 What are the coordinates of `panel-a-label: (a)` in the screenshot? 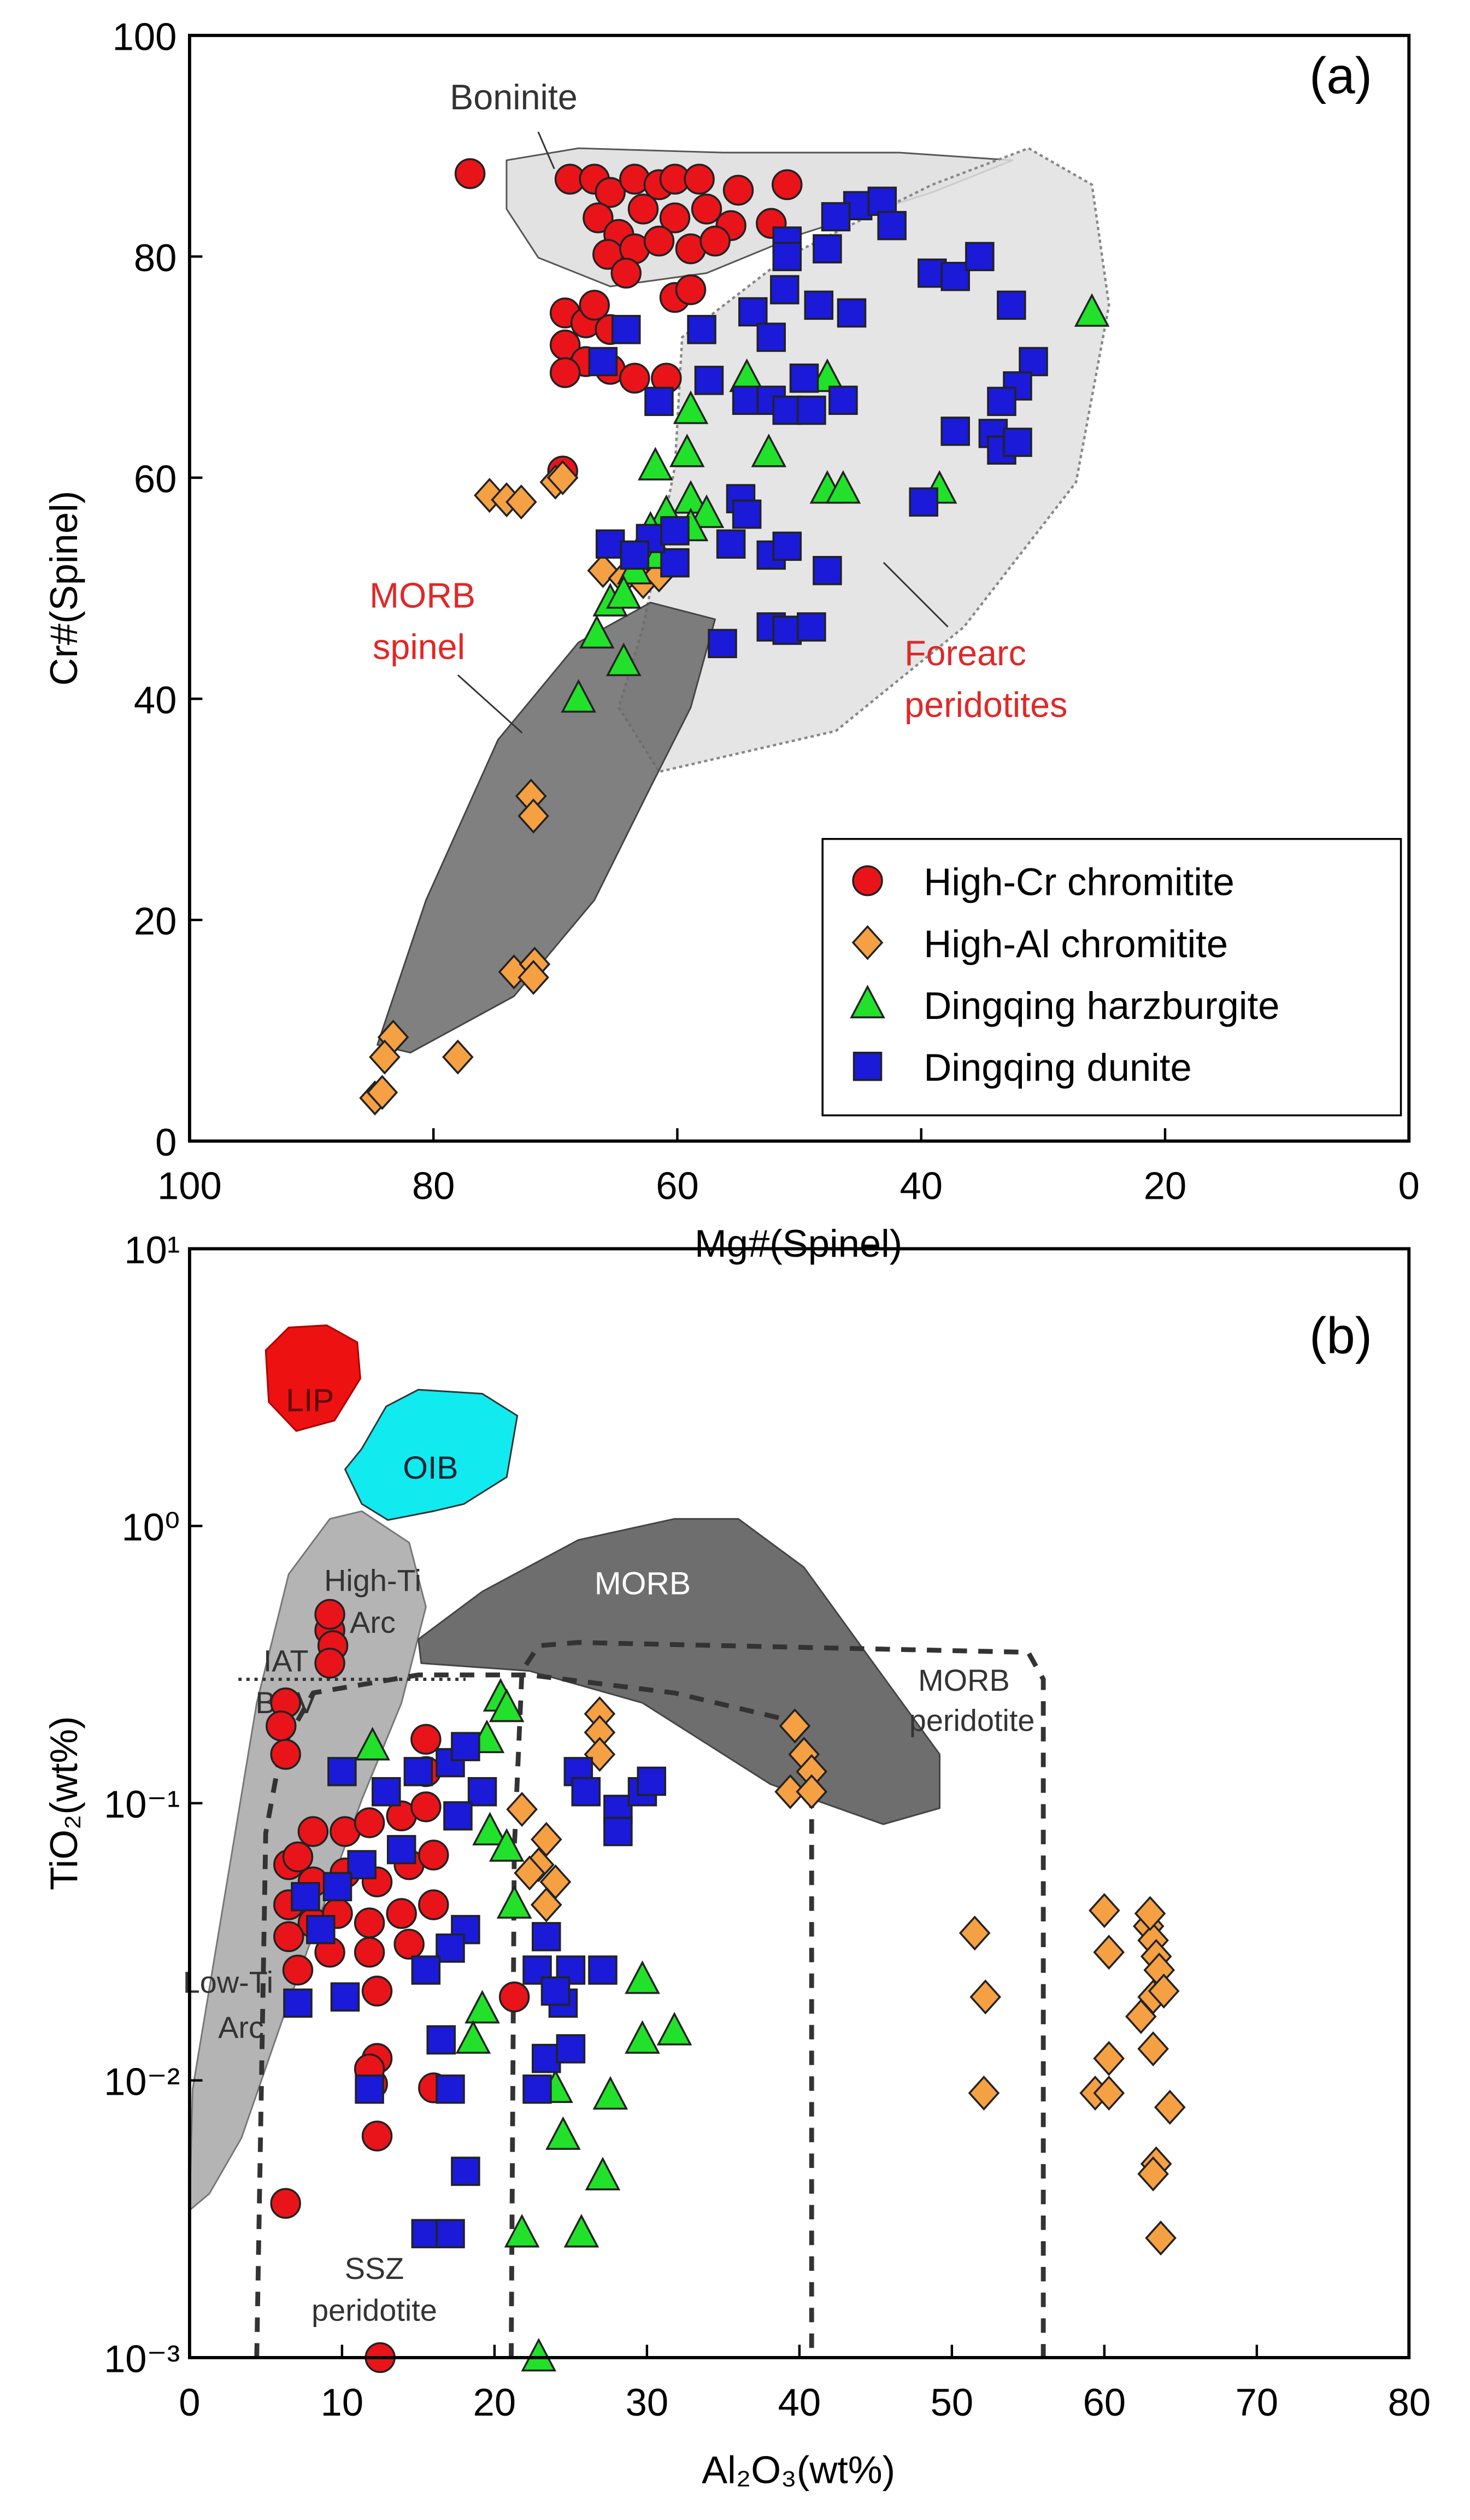 It's located at (1340, 75).